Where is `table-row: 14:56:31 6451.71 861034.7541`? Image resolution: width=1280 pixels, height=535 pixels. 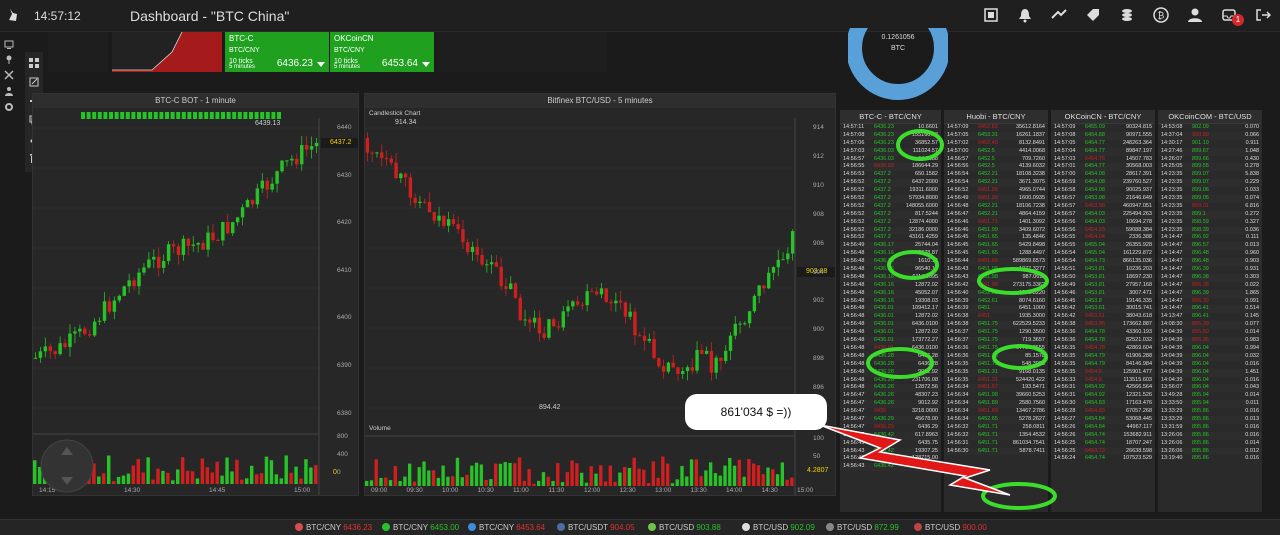 table-row: 14:56:31 6451.71 861034.7541 is located at coordinates (996, 444).